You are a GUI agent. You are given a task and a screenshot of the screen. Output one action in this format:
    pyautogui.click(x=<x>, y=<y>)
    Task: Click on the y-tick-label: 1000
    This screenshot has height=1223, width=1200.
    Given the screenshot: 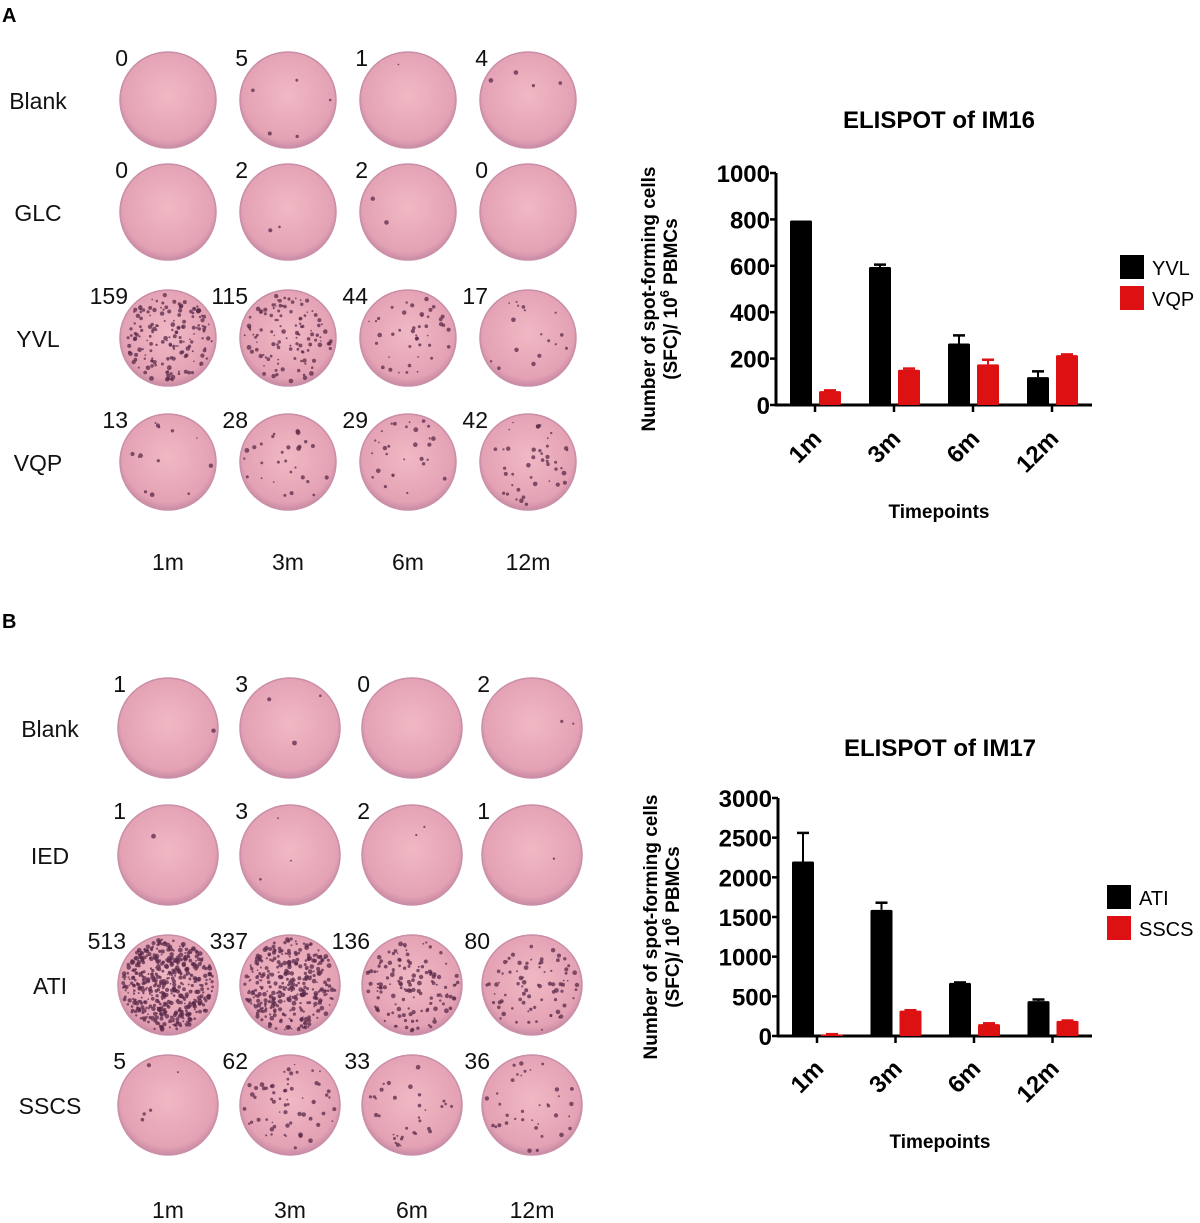 What is the action you would take?
    pyautogui.click(x=745, y=958)
    